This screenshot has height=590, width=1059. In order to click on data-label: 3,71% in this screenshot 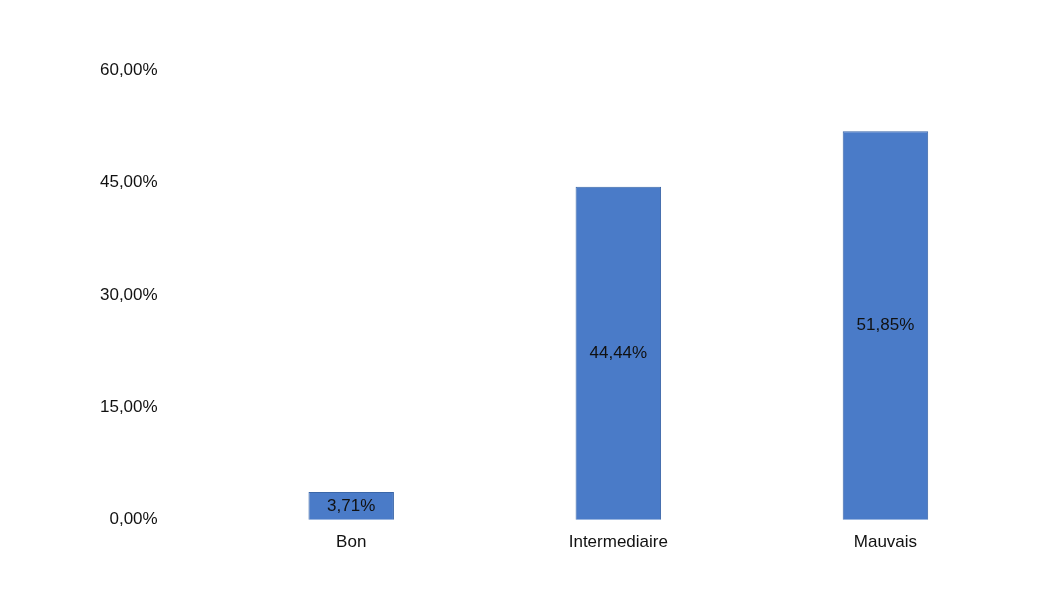, I will do `click(351, 505)`.